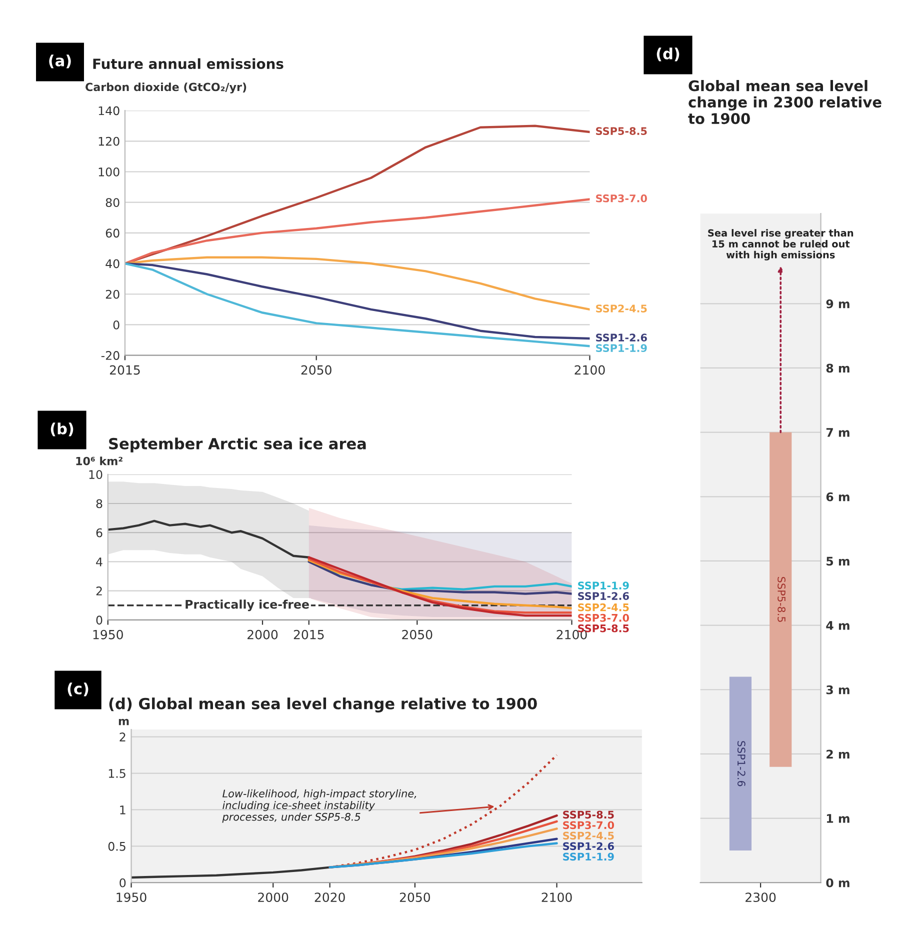 The image size is (899, 945). Describe the element at coordinates (838, 883) in the screenshot. I see `y-tick-label: 0 m` at that location.